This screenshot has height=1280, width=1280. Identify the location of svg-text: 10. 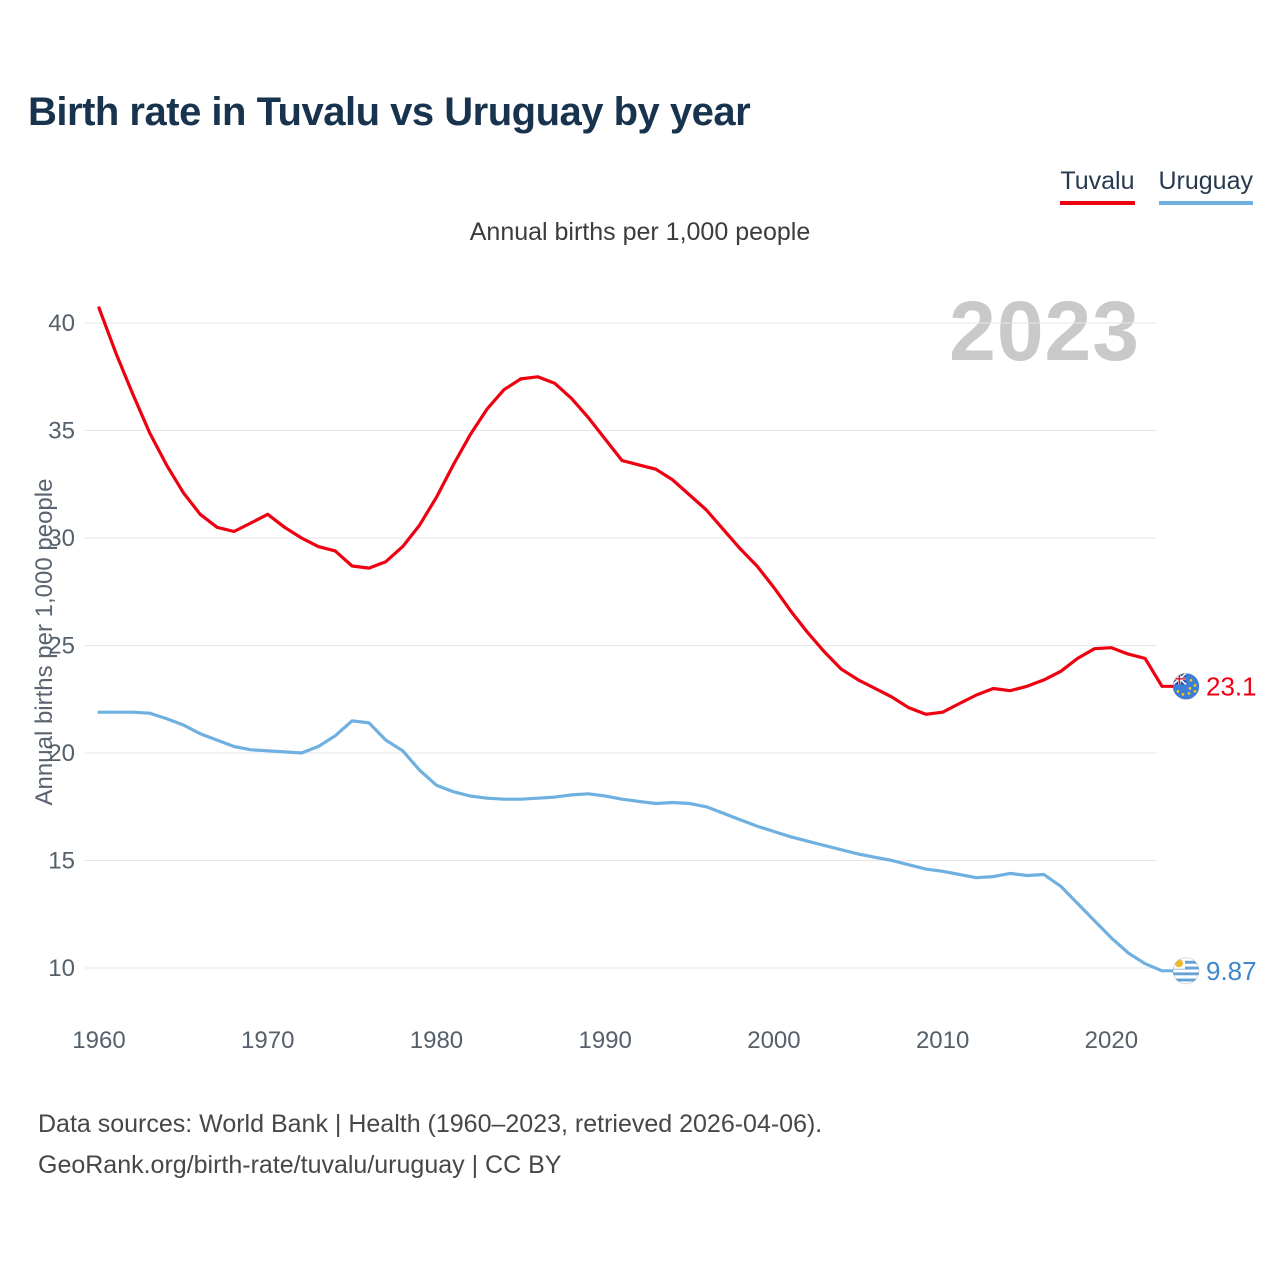
(61, 968).